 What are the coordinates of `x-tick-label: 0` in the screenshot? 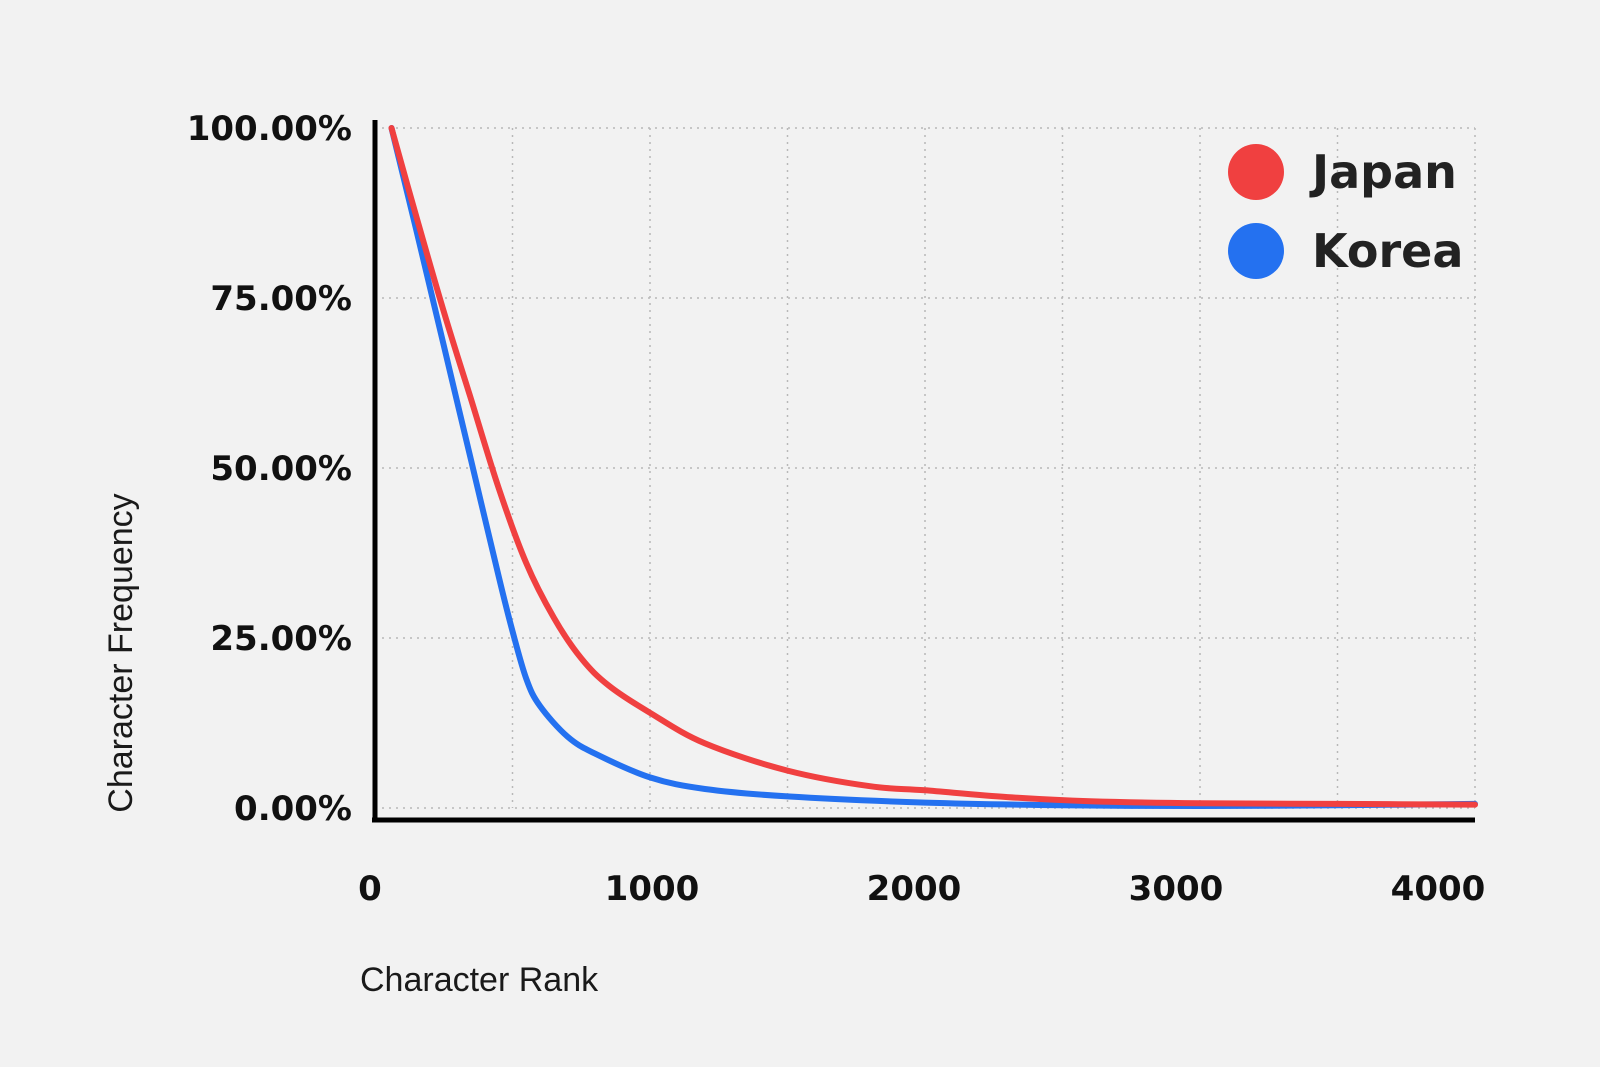 It's located at (370, 889).